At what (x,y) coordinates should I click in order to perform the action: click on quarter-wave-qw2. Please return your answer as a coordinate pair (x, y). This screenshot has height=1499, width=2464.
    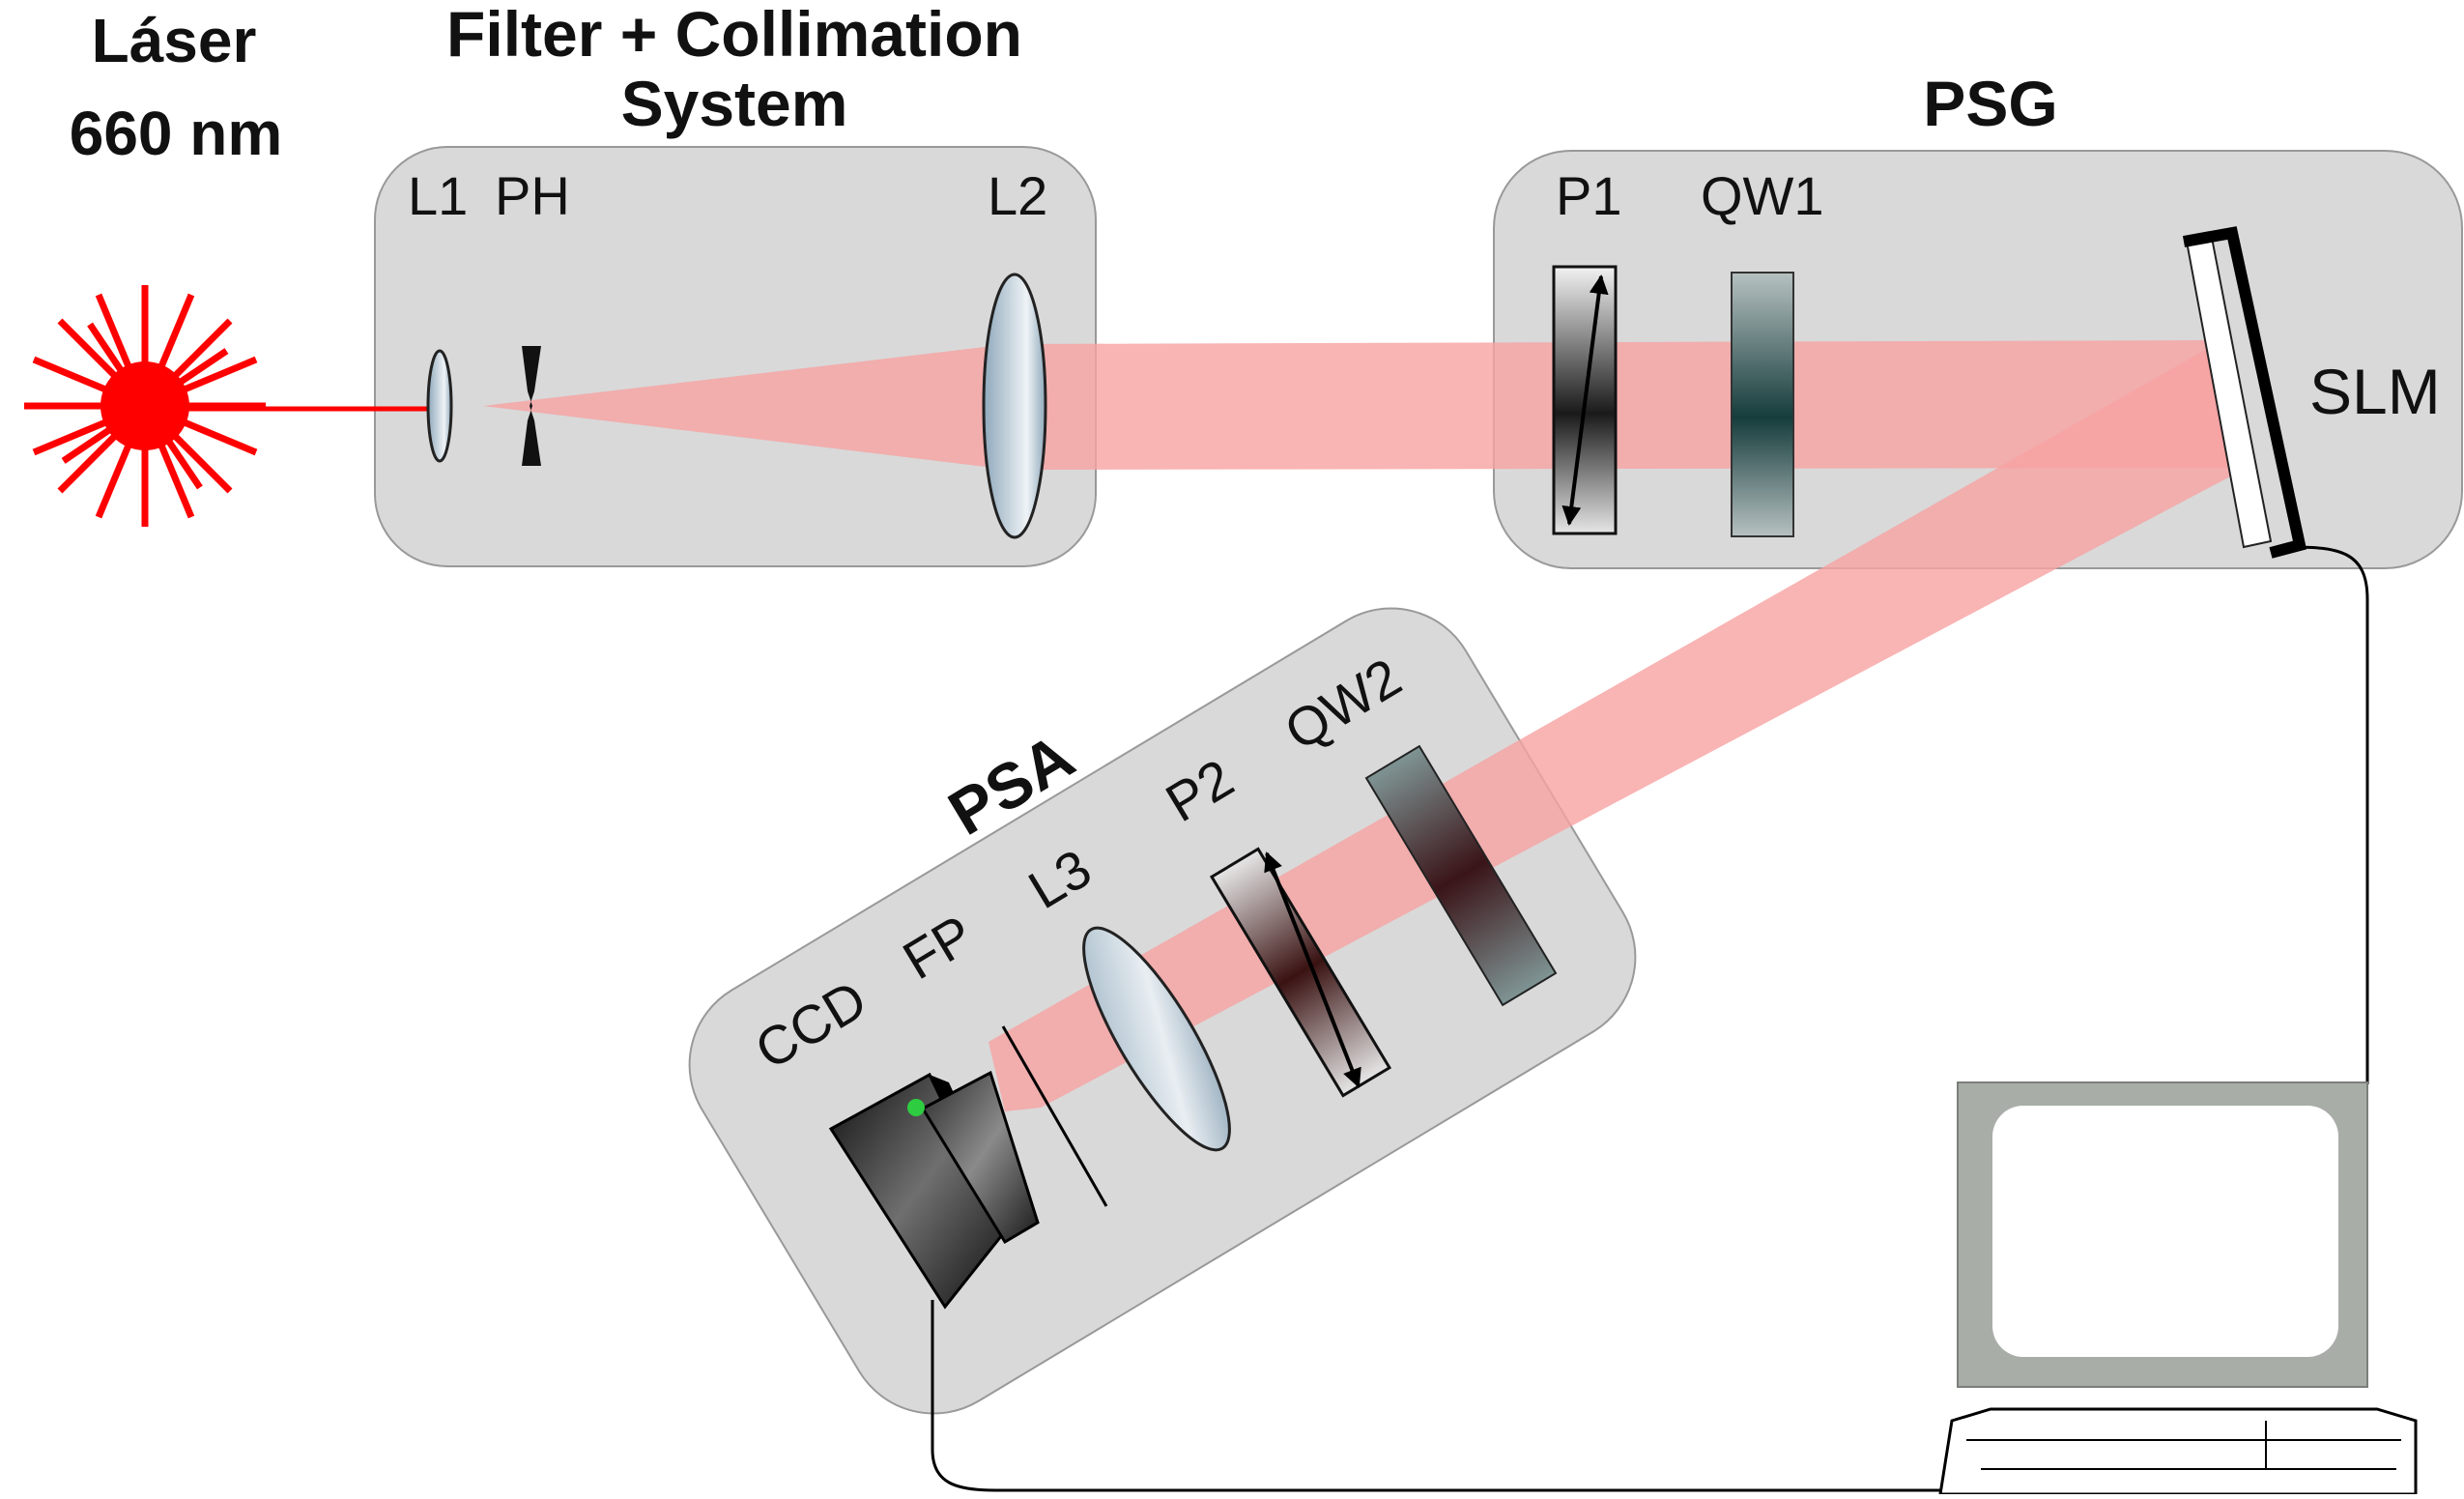
    Looking at the image, I should click on (1461, 875).